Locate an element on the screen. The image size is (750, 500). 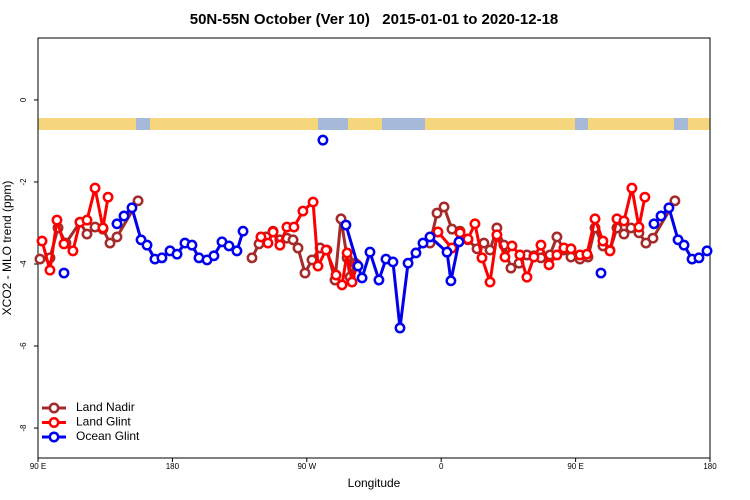
legend-label: Land Nadir is located at coordinates (105, 407).